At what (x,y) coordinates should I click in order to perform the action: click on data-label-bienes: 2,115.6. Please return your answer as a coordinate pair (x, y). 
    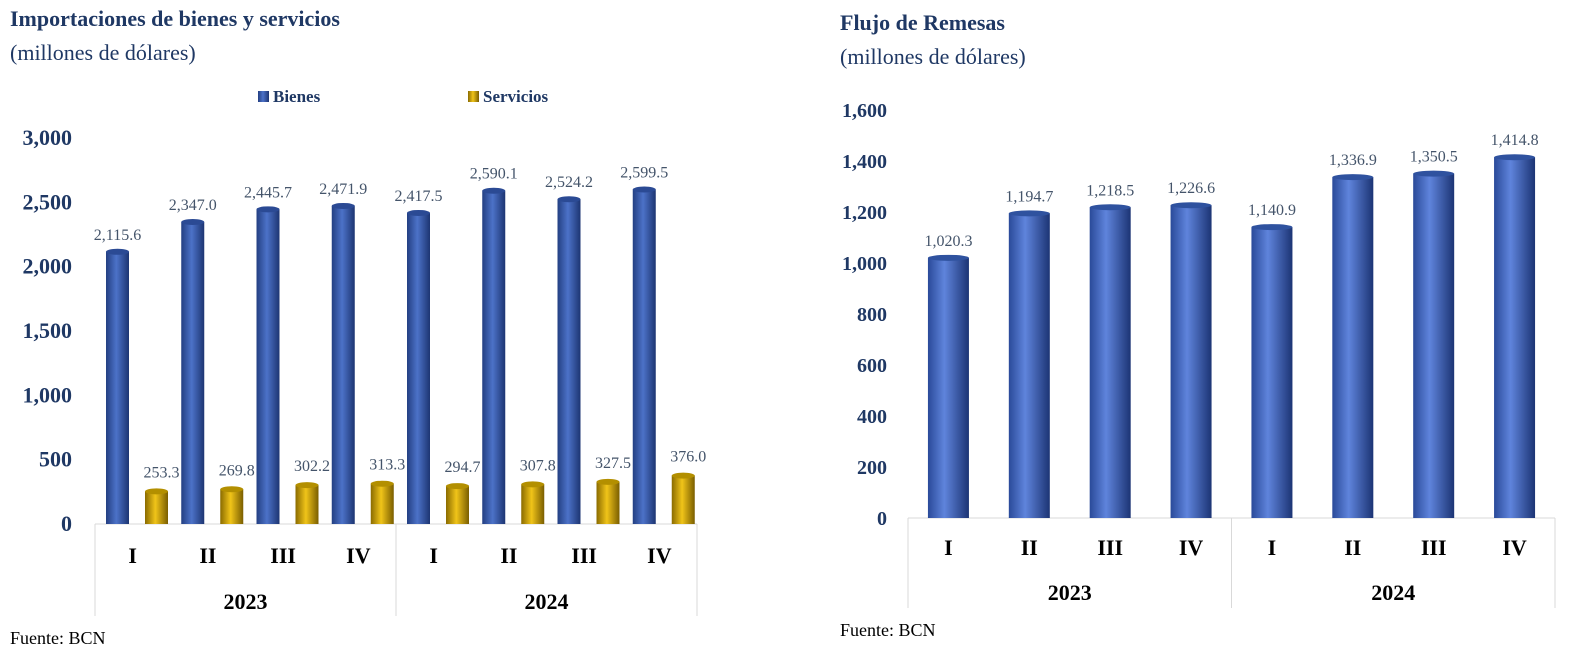
    Looking at the image, I should click on (117, 235).